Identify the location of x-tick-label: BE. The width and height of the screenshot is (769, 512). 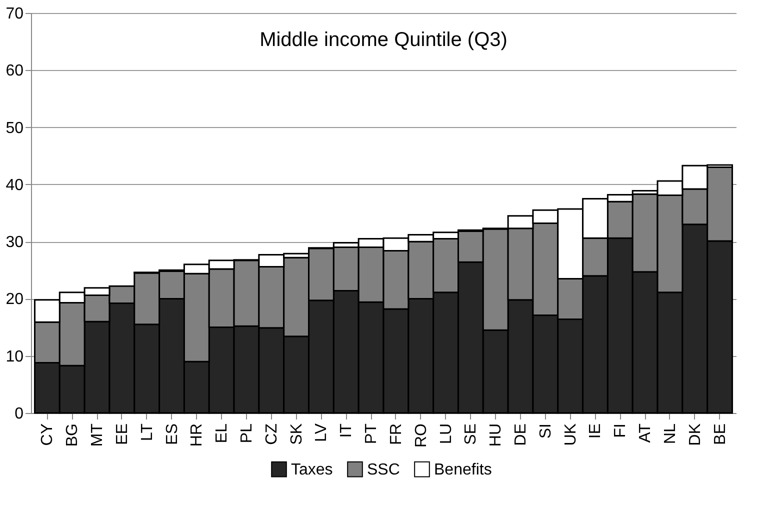
(720, 434).